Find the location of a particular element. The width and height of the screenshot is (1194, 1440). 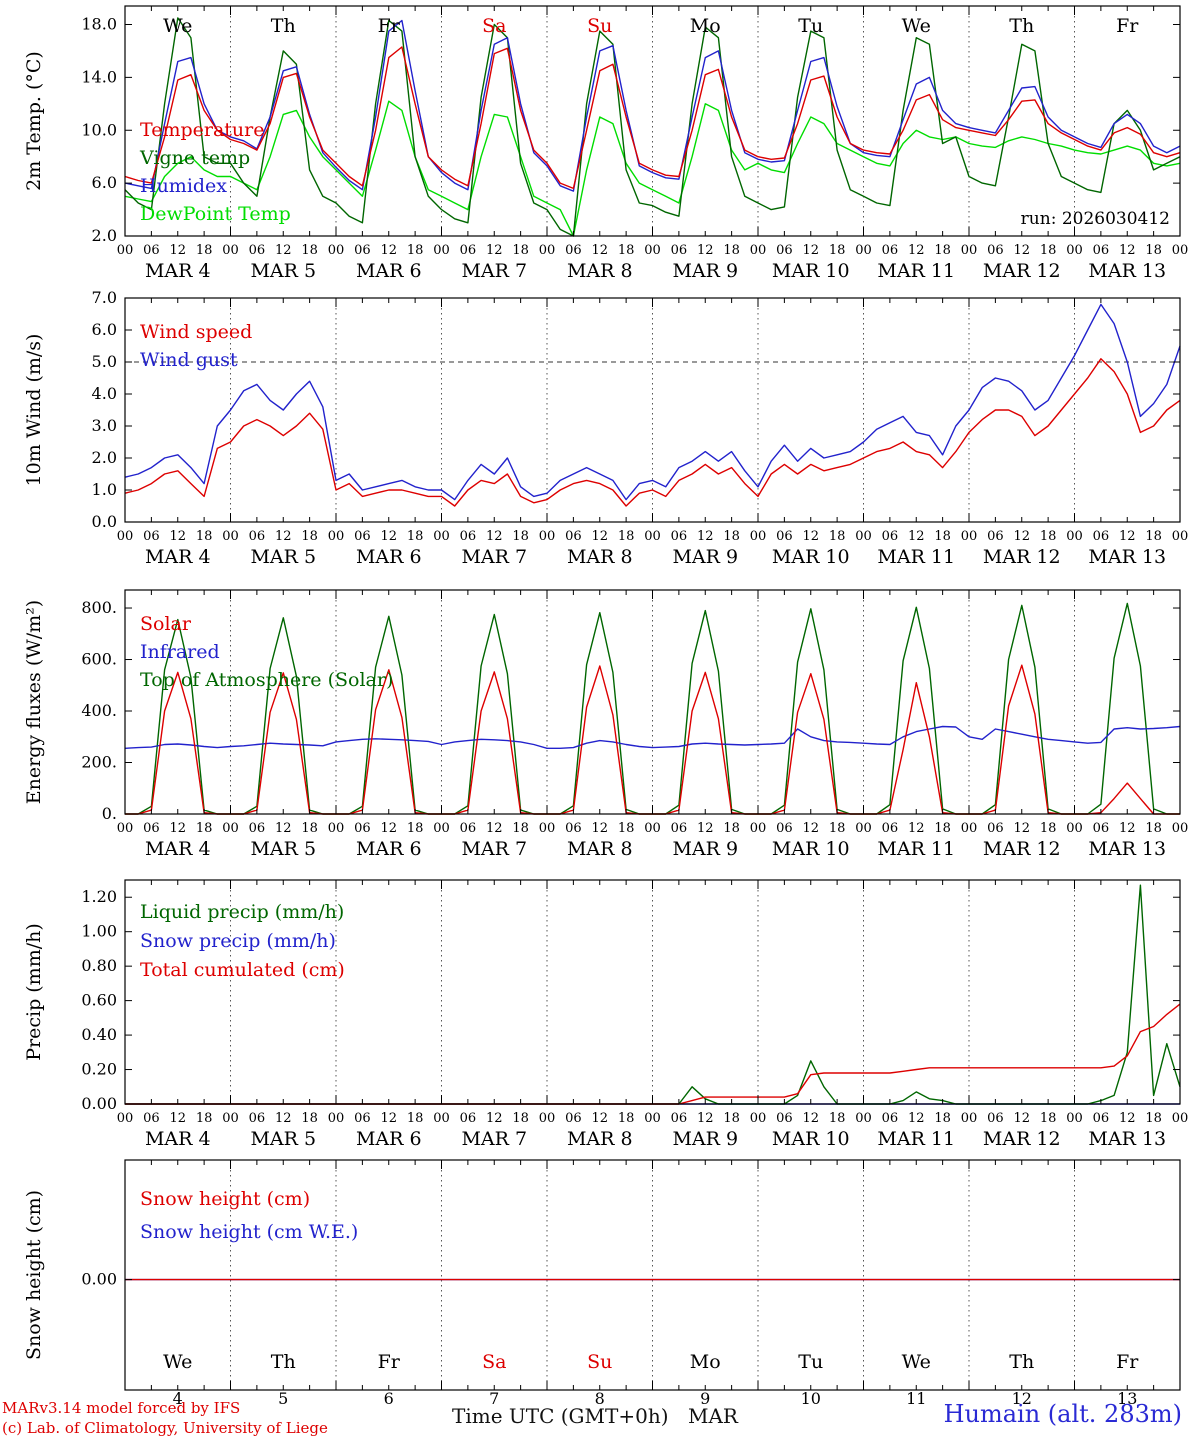

y-tick-label: 0.80 is located at coordinates (99, 965).